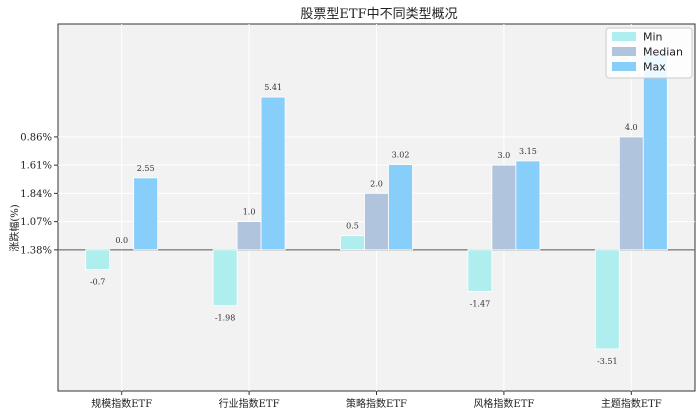 The height and width of the screenshot is (415, 700). What do you see at coordinates (376, 403) in the screenshot?
I see `x-tick-label: 策略指数ETF` at bounding box center [376, 403].